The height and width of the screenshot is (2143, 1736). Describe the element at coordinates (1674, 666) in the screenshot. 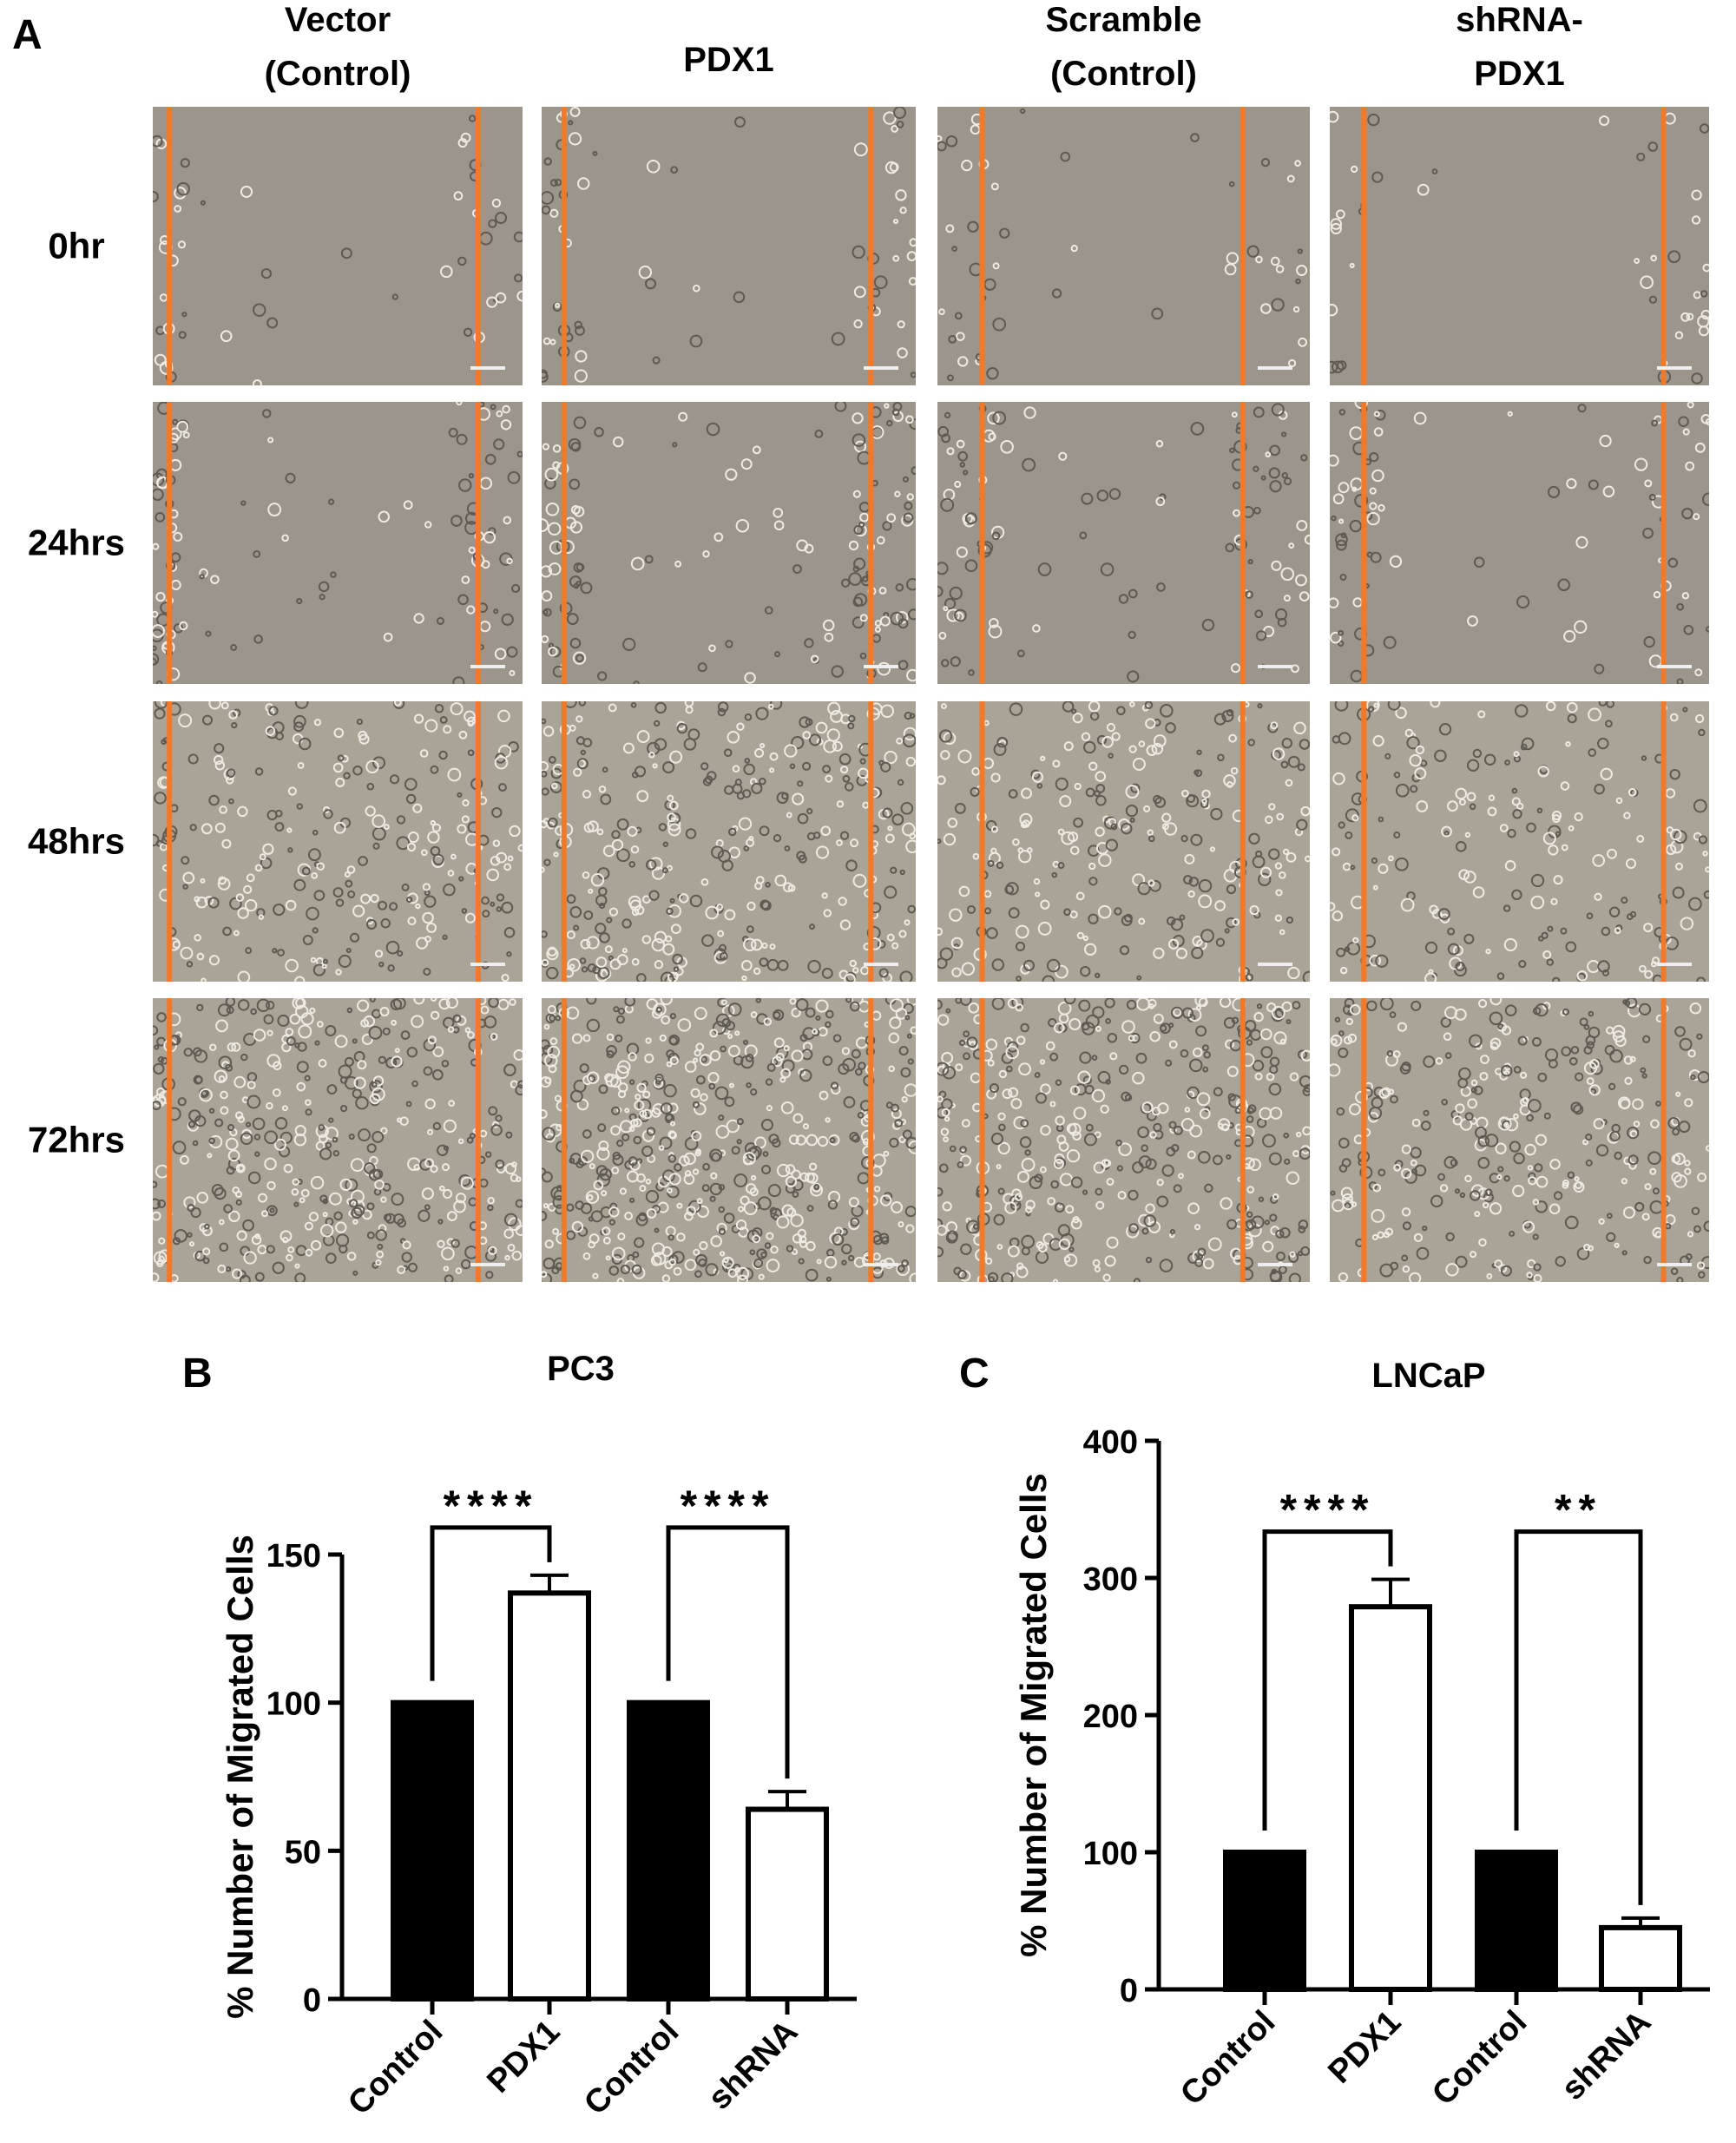

I see `scale-bar` at that location.